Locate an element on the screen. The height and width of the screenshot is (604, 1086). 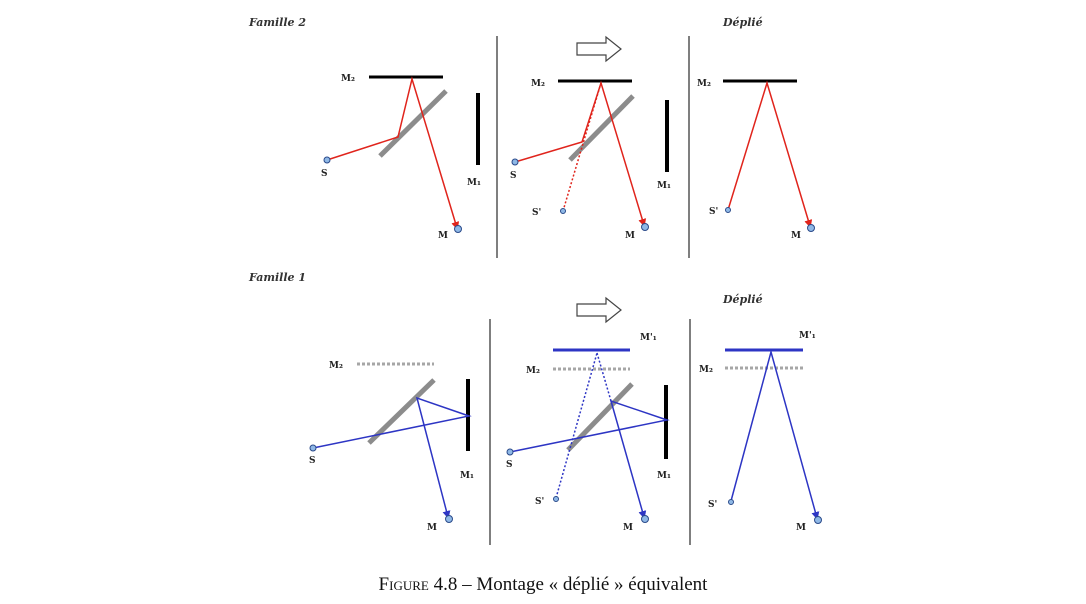
family2-unfolded-title: Déplié is located at coordinates (742, 22).